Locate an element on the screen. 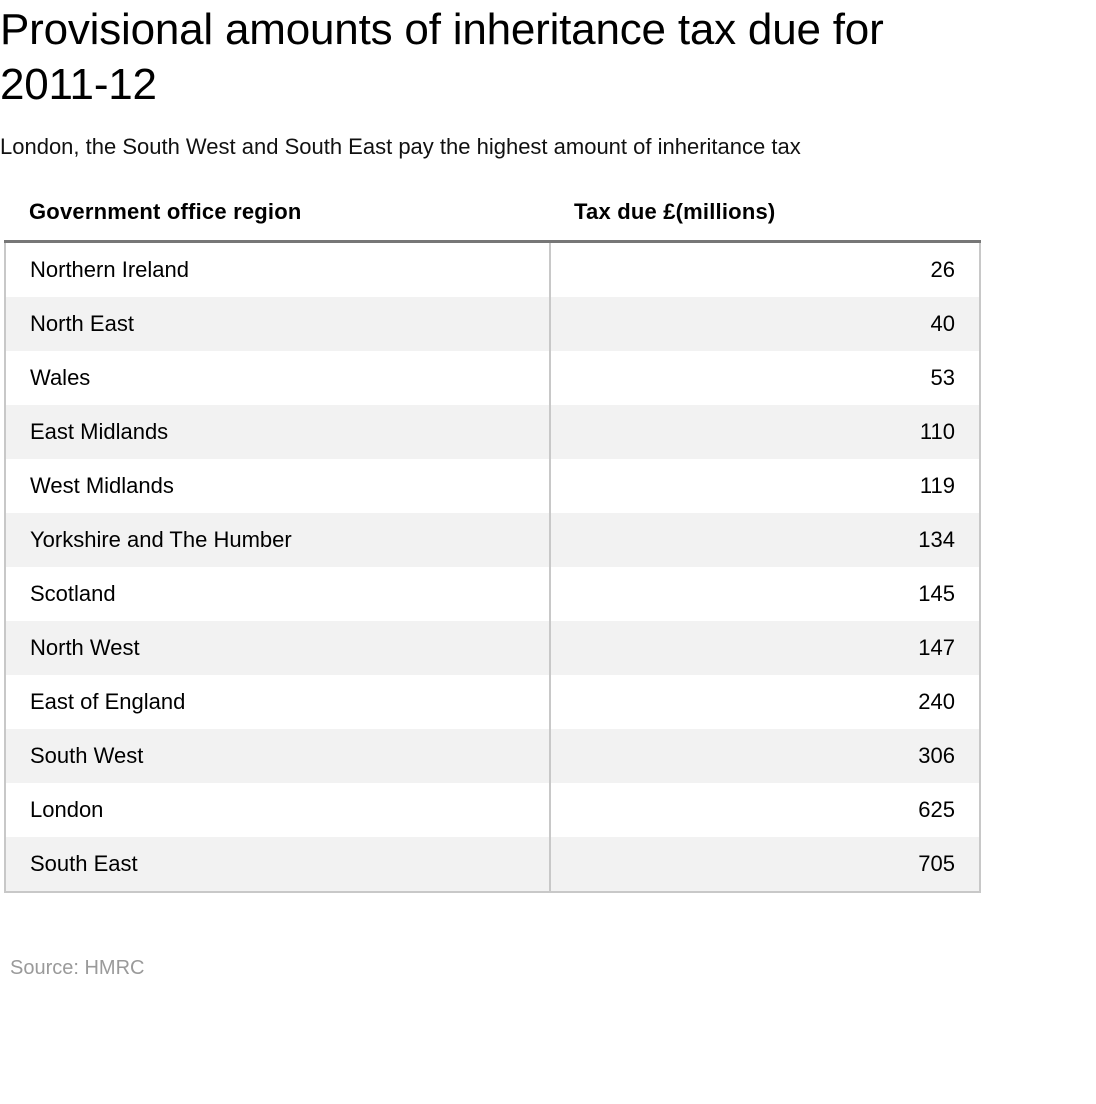  tax-due-cell: 705 is located at coordinates (765, 865).